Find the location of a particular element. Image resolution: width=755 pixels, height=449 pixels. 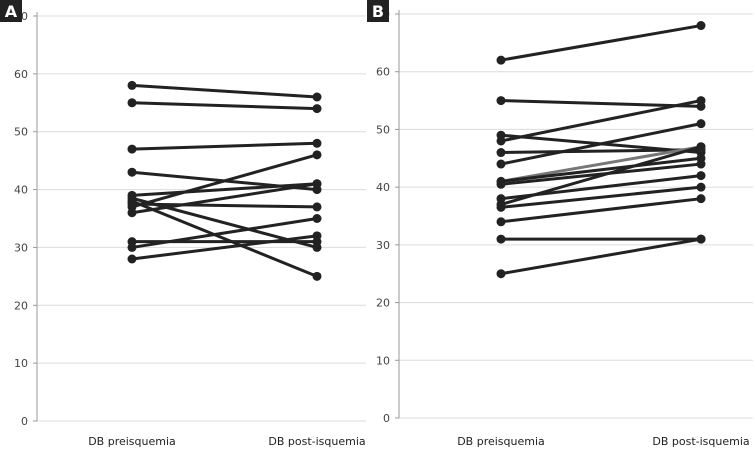

panel-b-series-12-line is located at coordinates (601, 197).